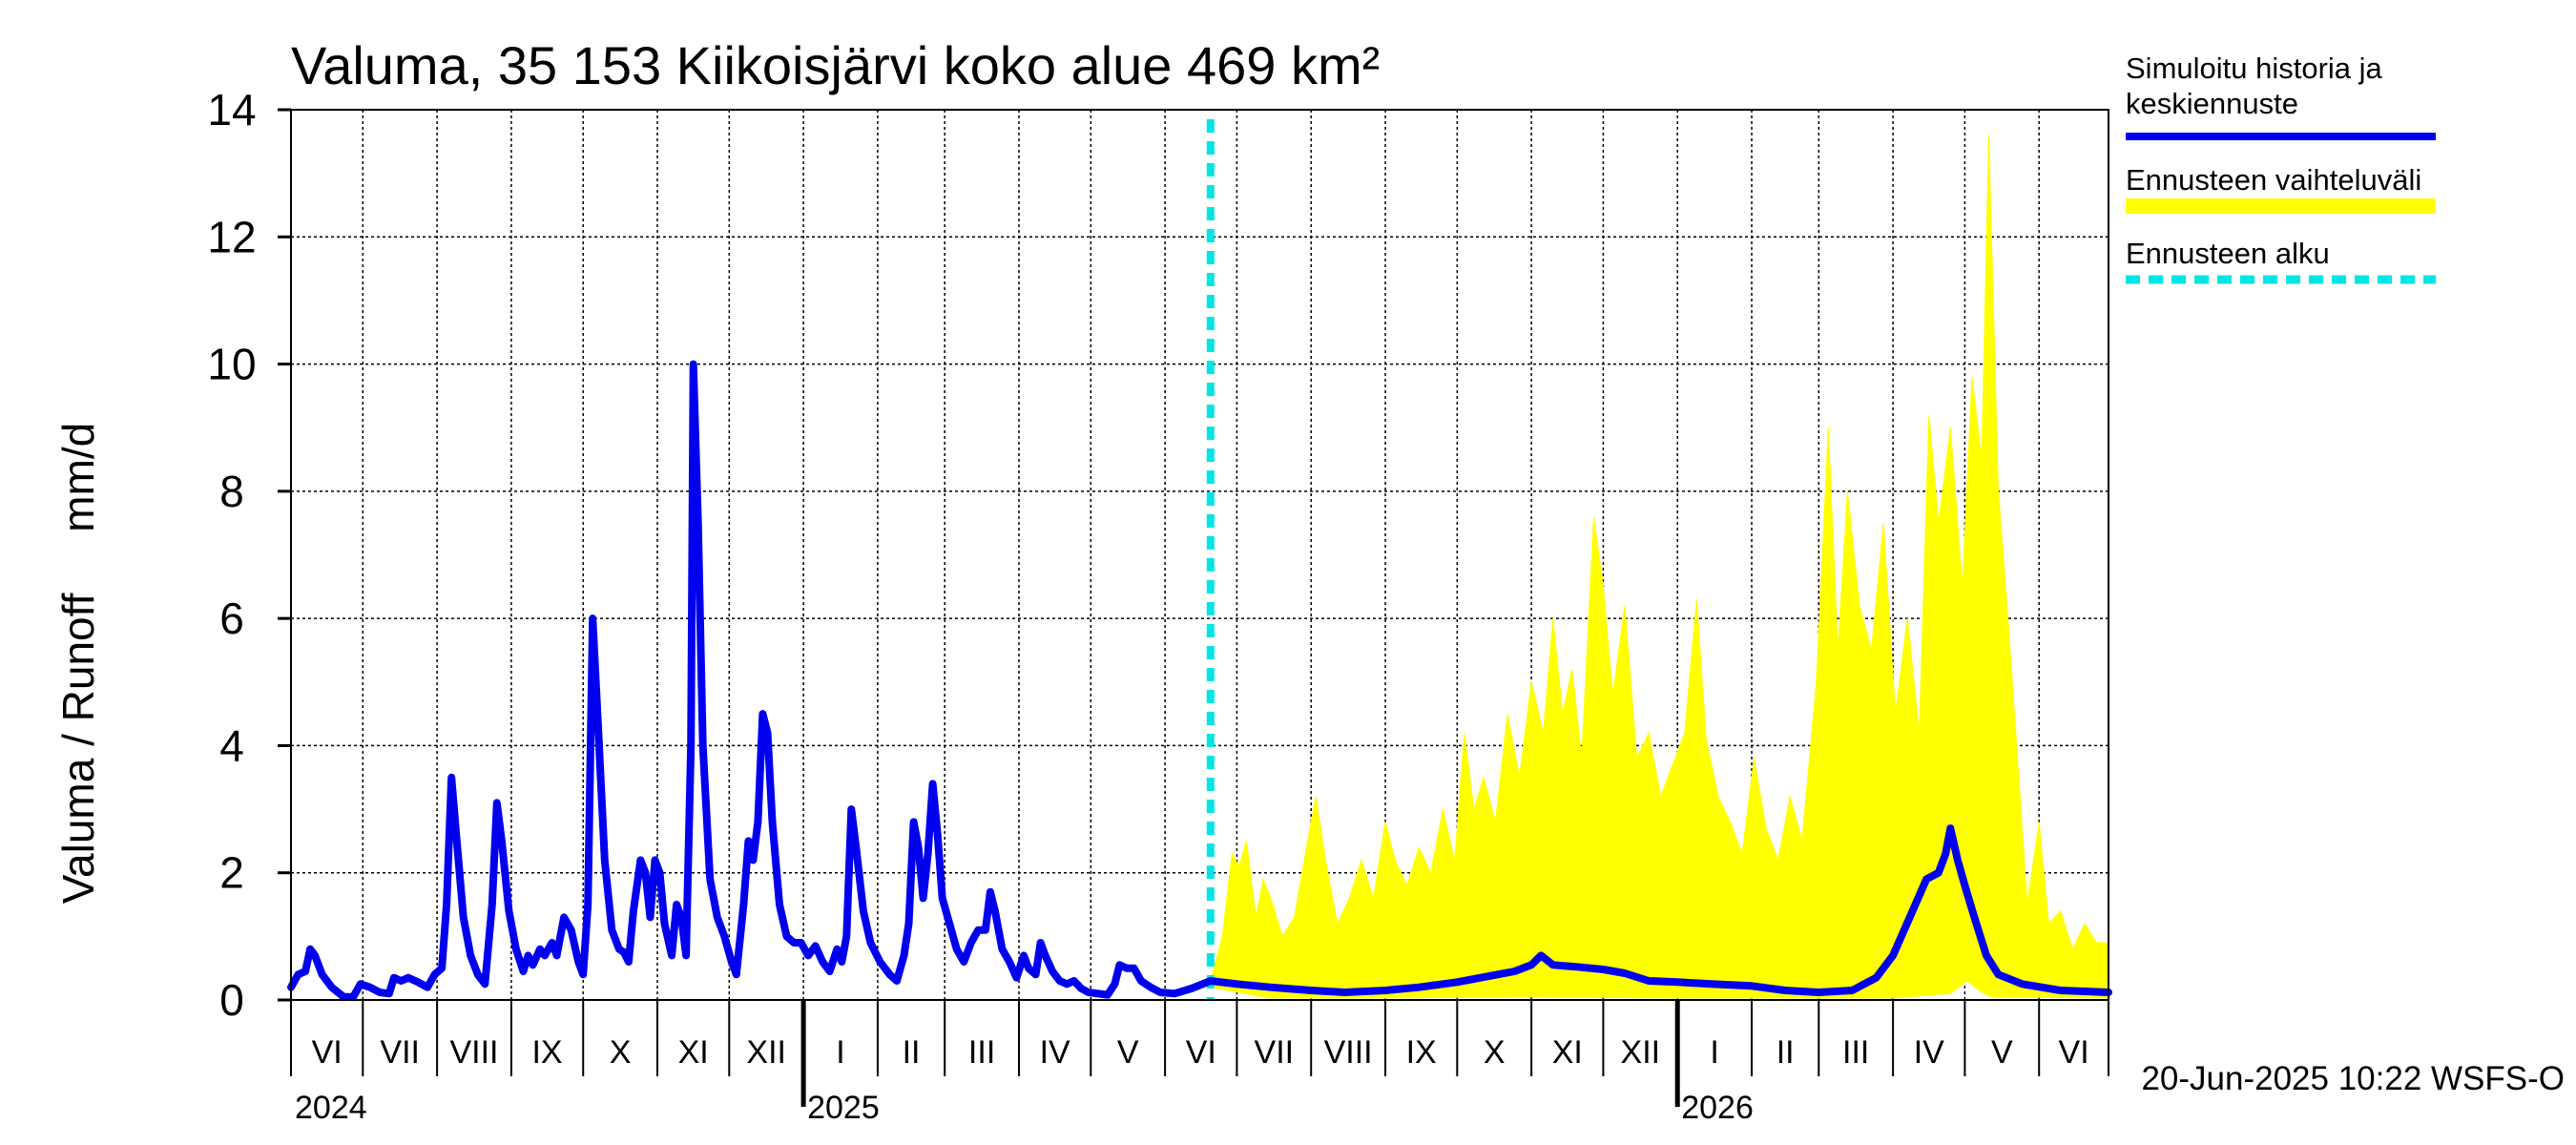 This screenshot has width=2576, height=1145. I want to click on y-axis-label: Valuma / Runoff mm/d, so click(78, 664).